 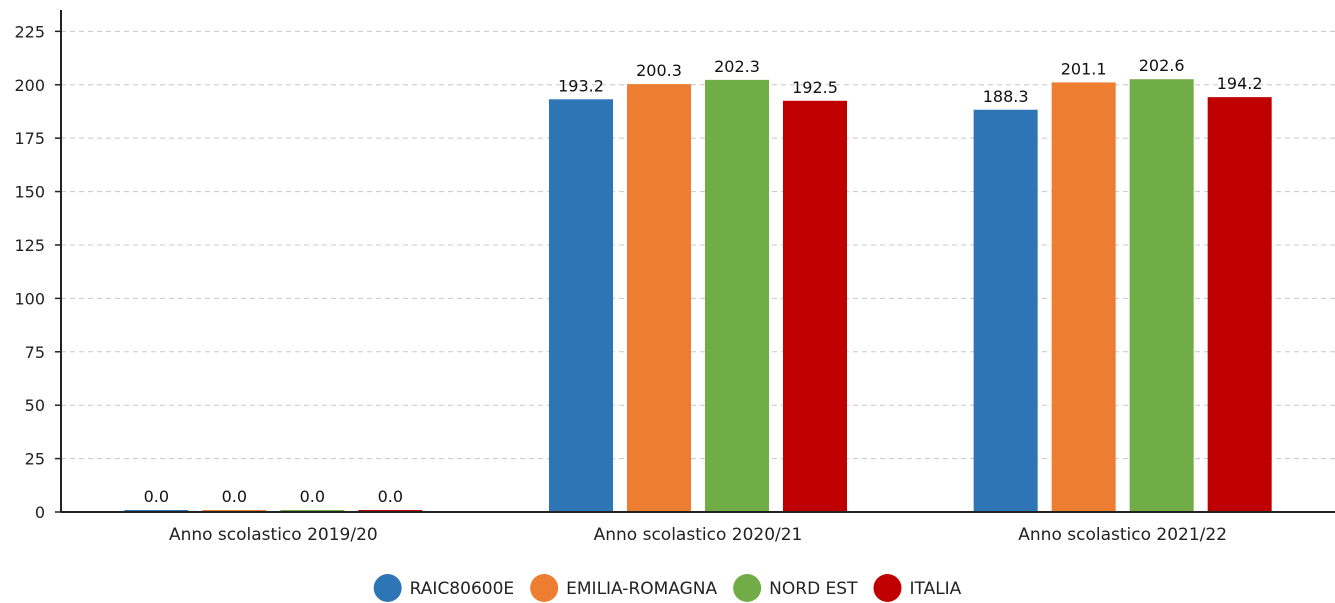 I want to click on data-label: 193.2, so click(x=581, y=85).